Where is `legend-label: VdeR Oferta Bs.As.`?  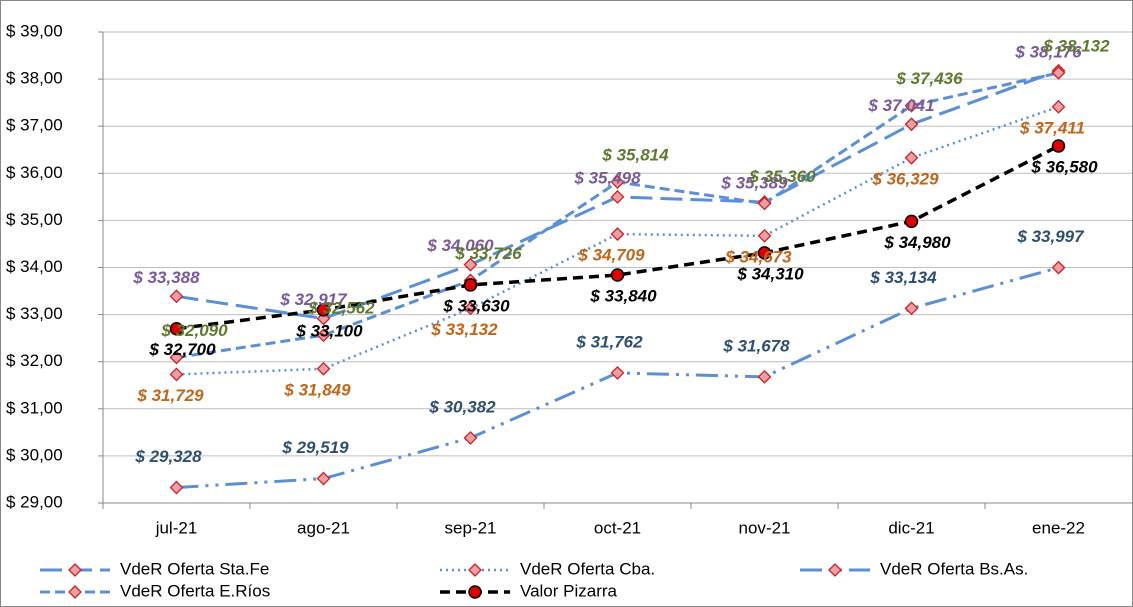
legend-label: VdeR Oferta Bs.As. is located at coordinates (954, 568).